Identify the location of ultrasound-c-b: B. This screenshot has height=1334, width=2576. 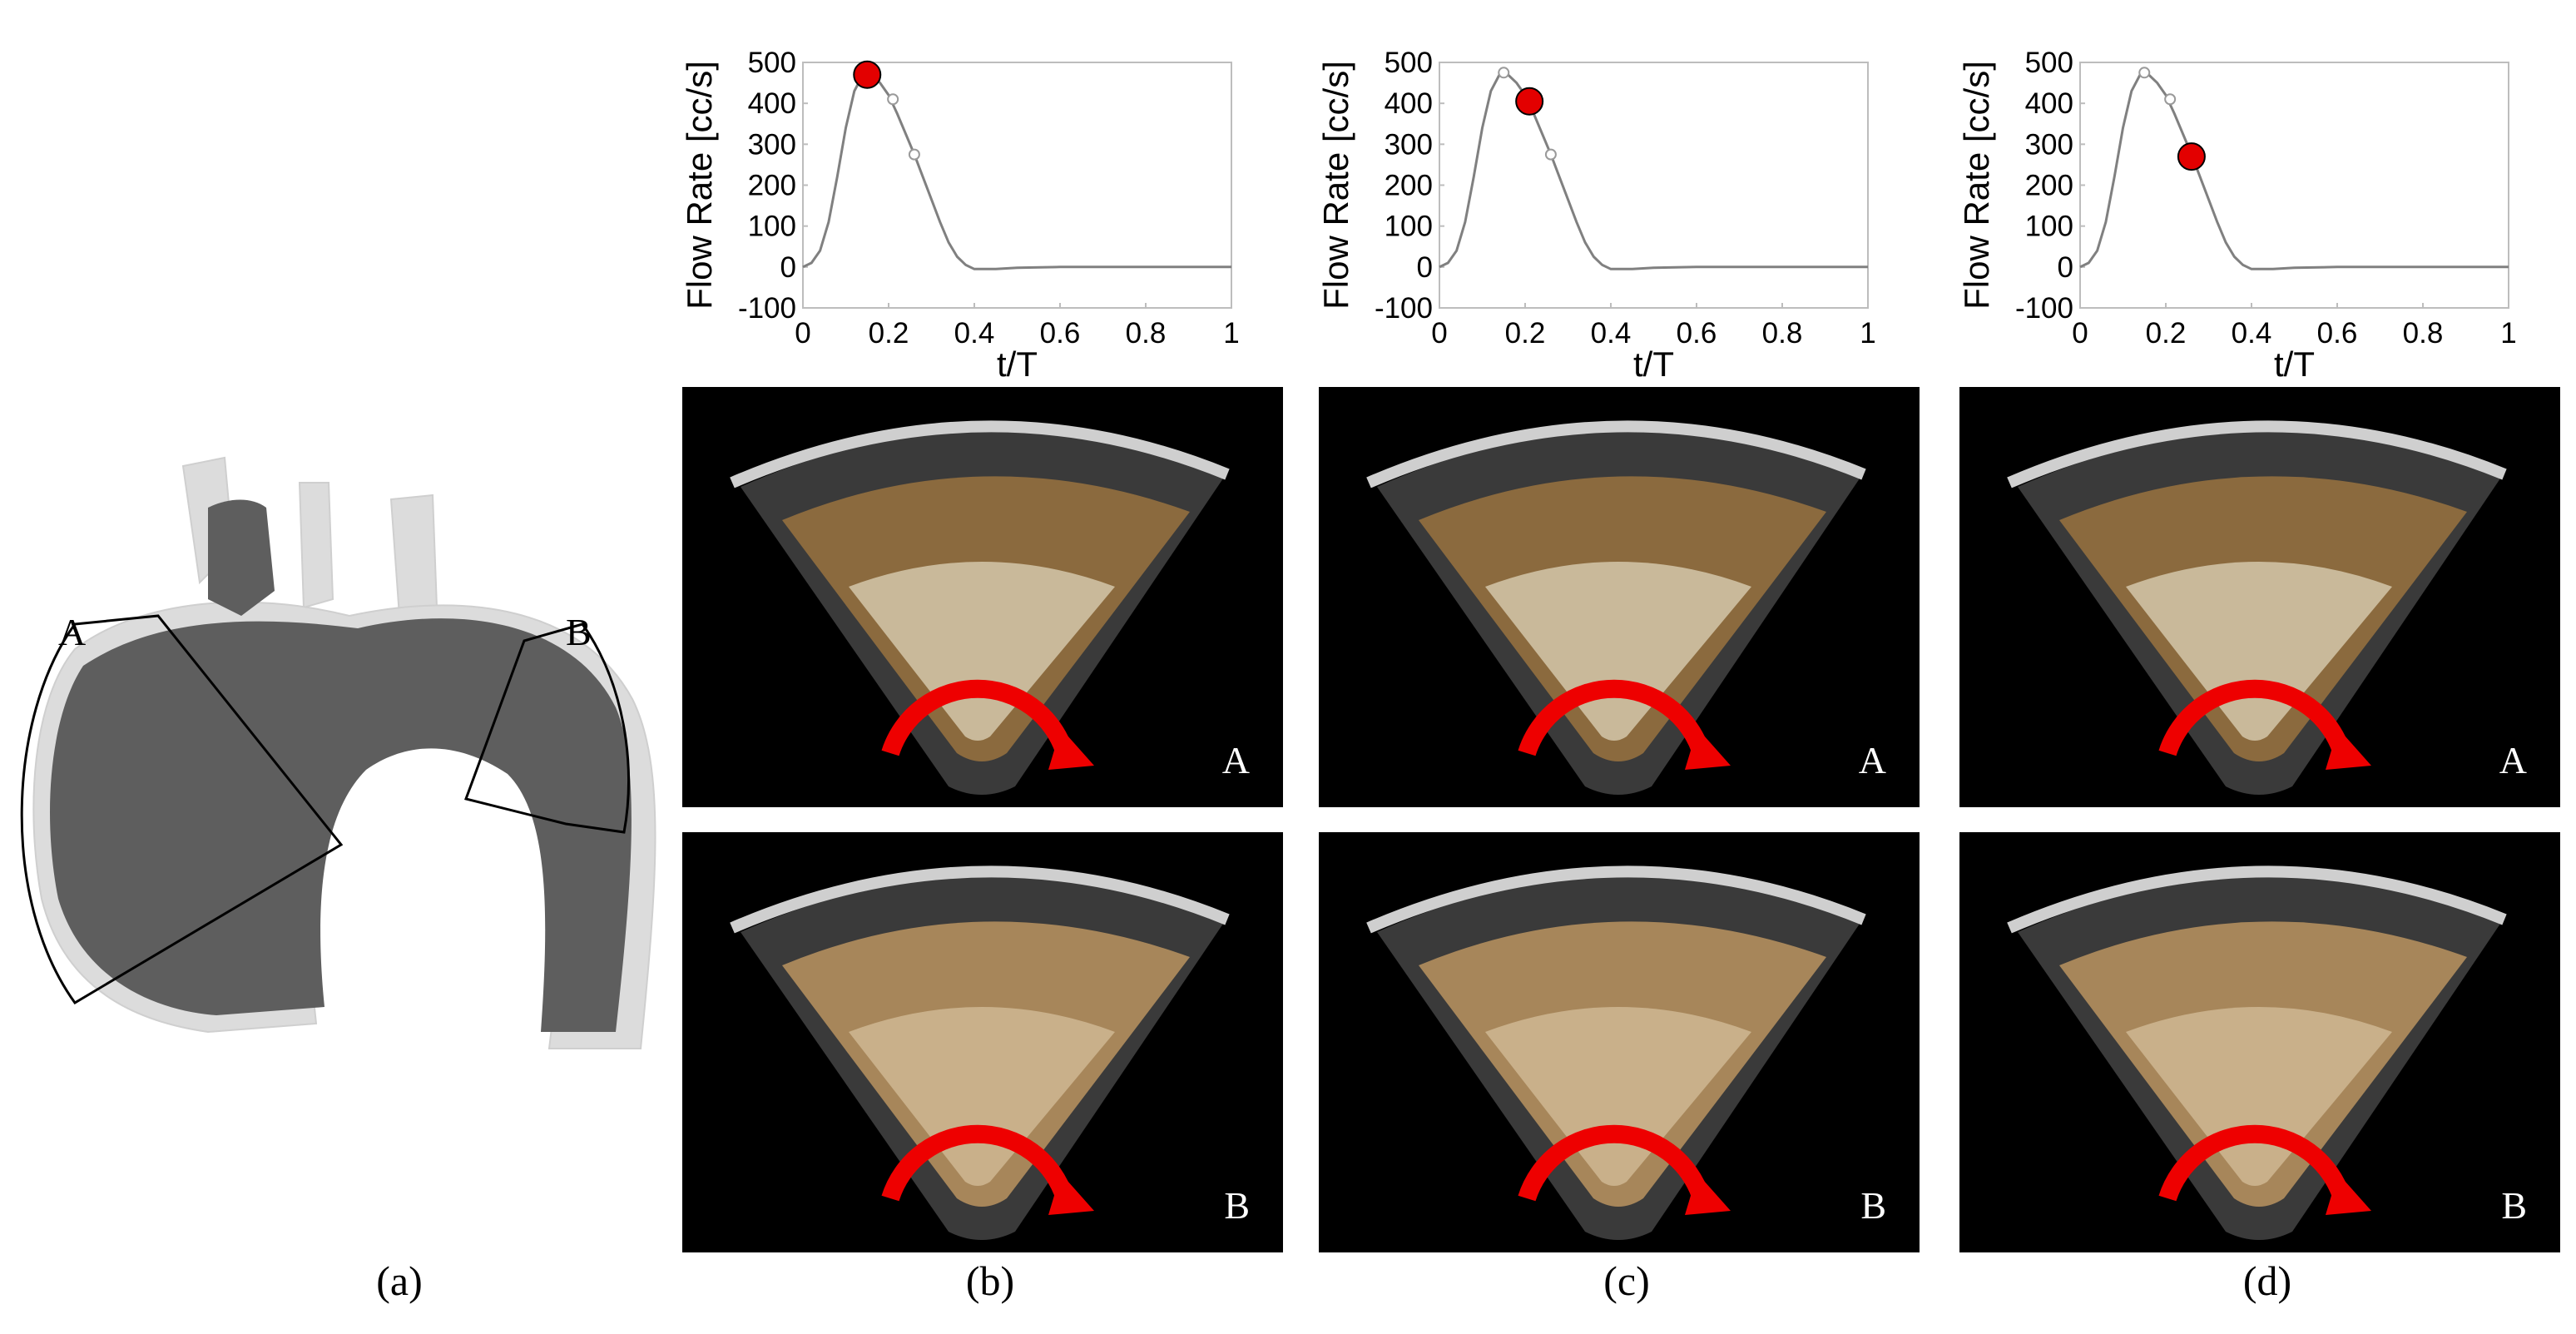
(1620, 1042).